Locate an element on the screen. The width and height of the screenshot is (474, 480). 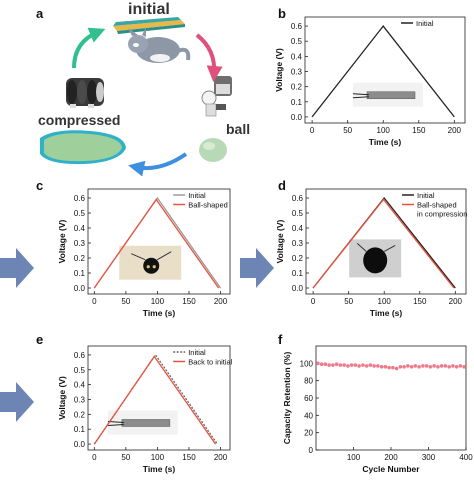
cartoon-figure-icon is located at coordinates (216, 96).